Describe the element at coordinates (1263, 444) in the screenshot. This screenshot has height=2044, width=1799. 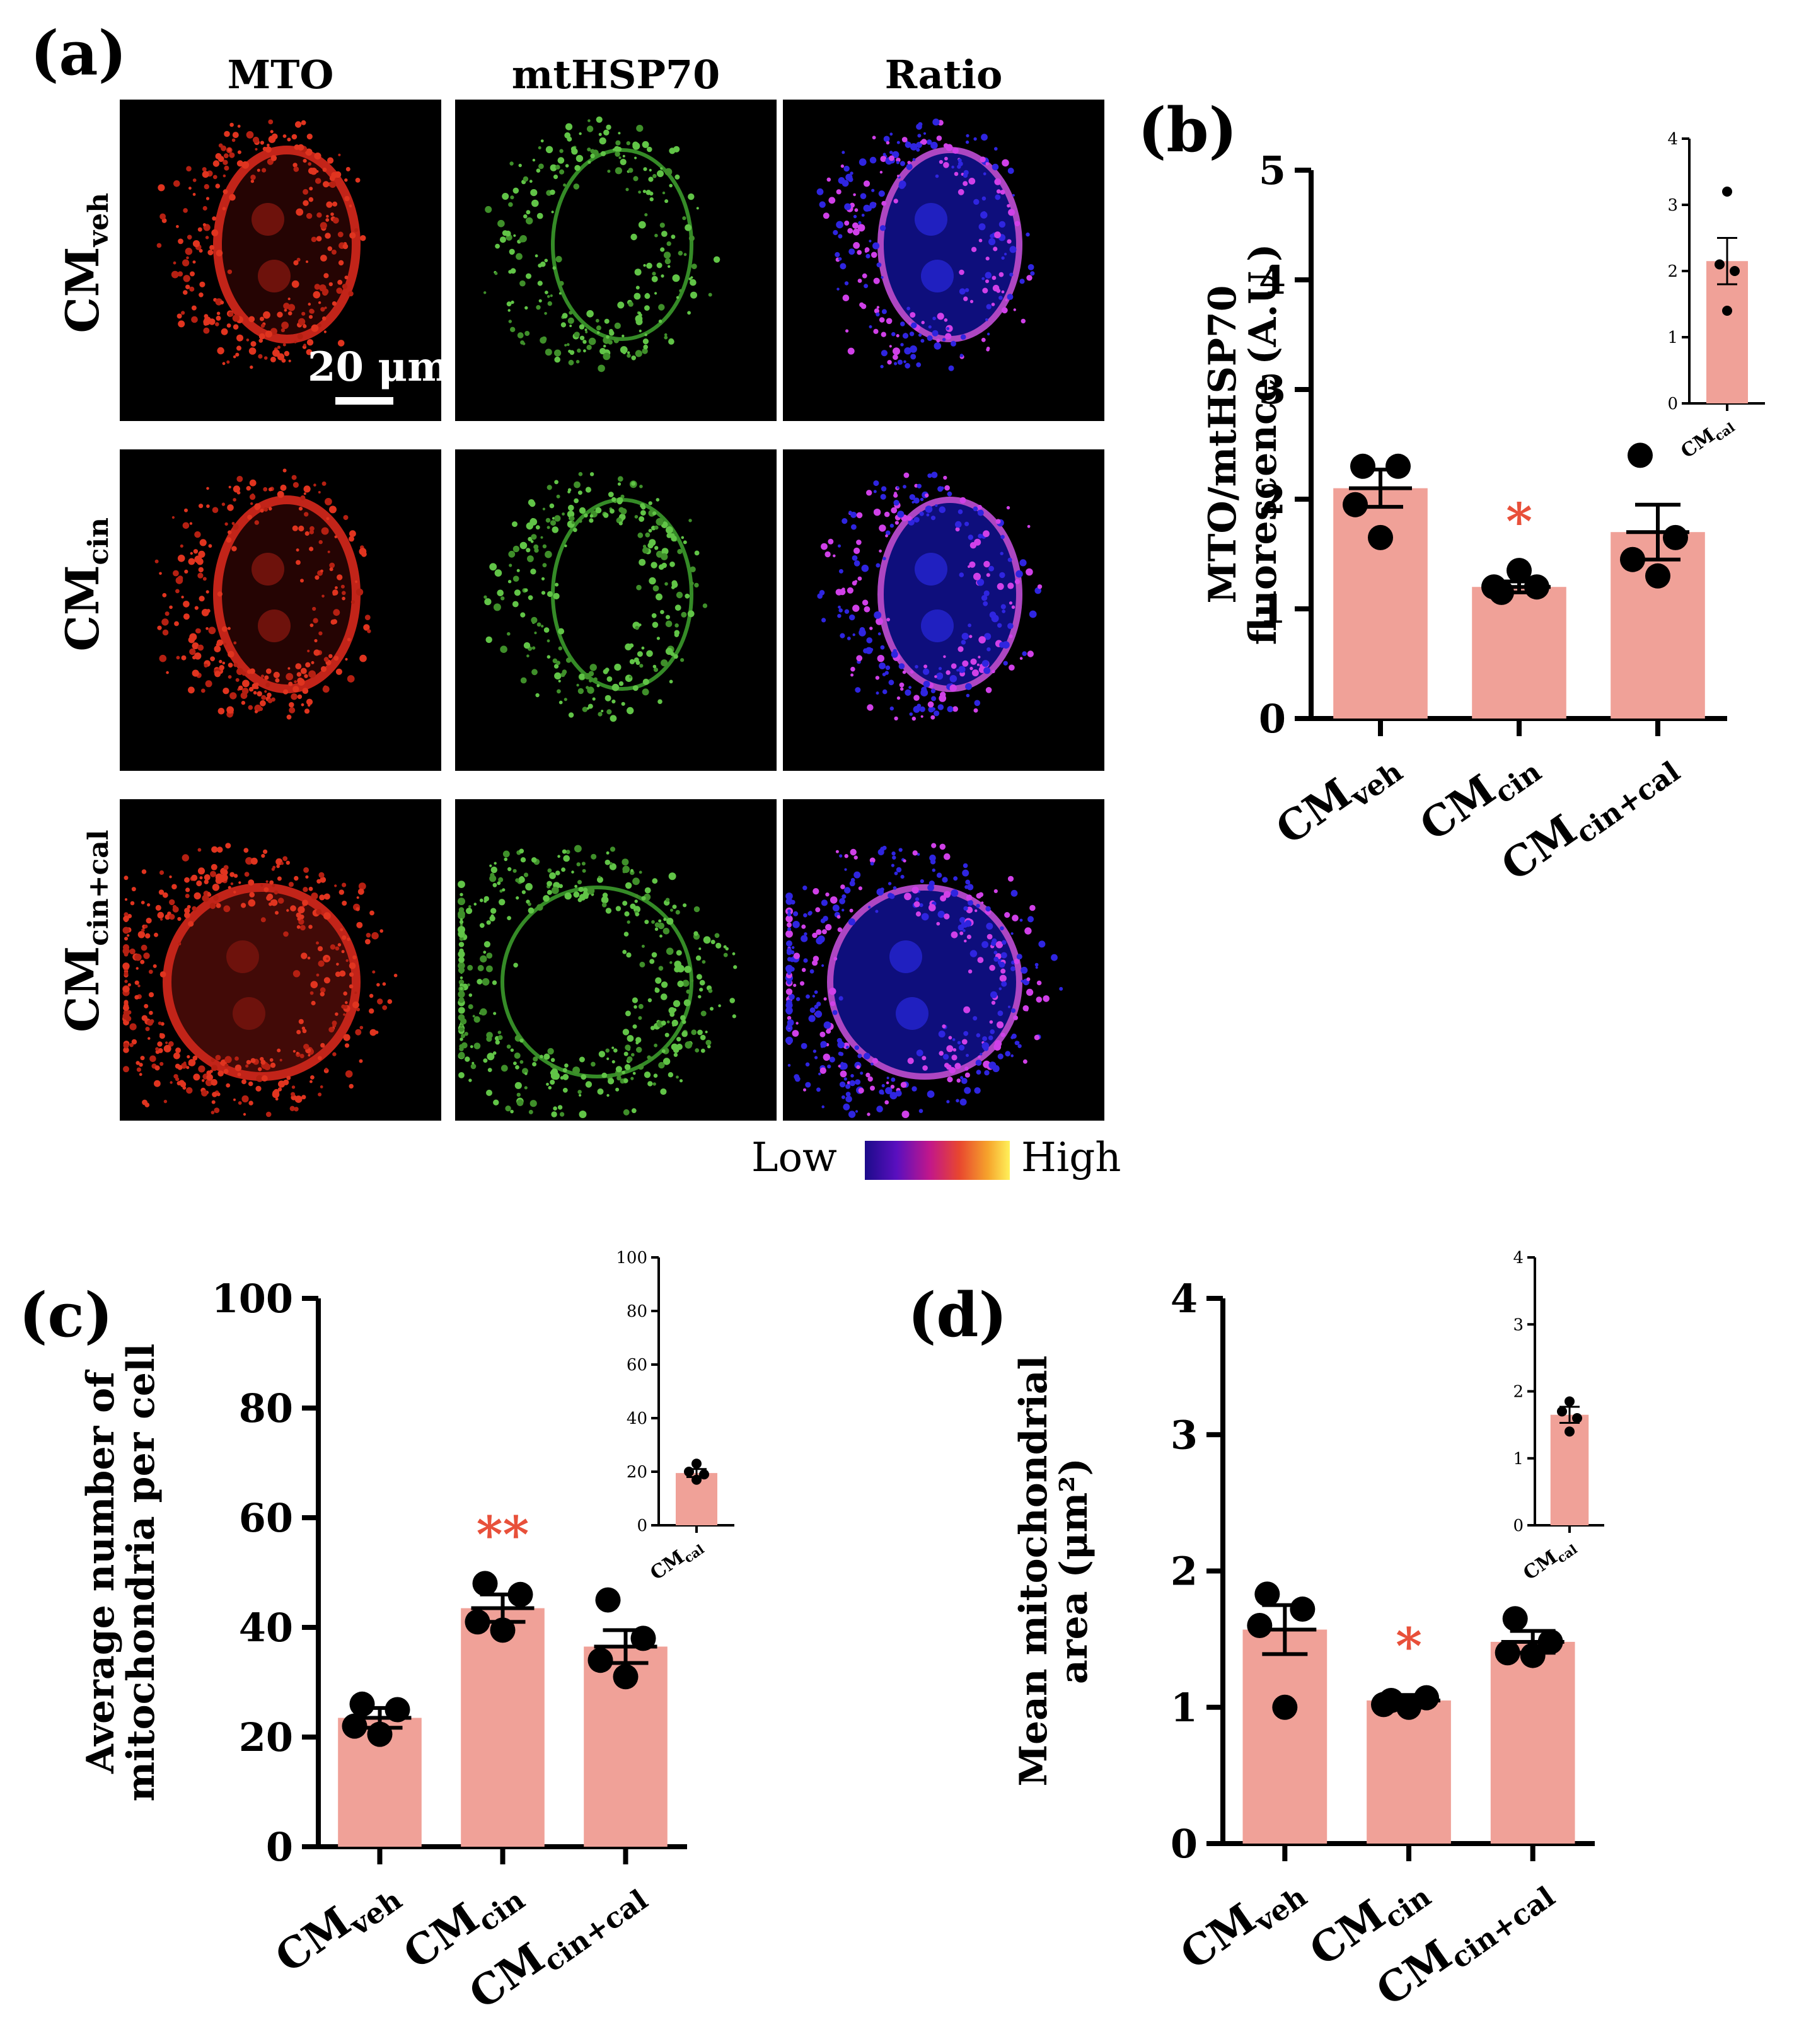
I see `y-axis-label-2: fluorescence (A.U.)` at that location.